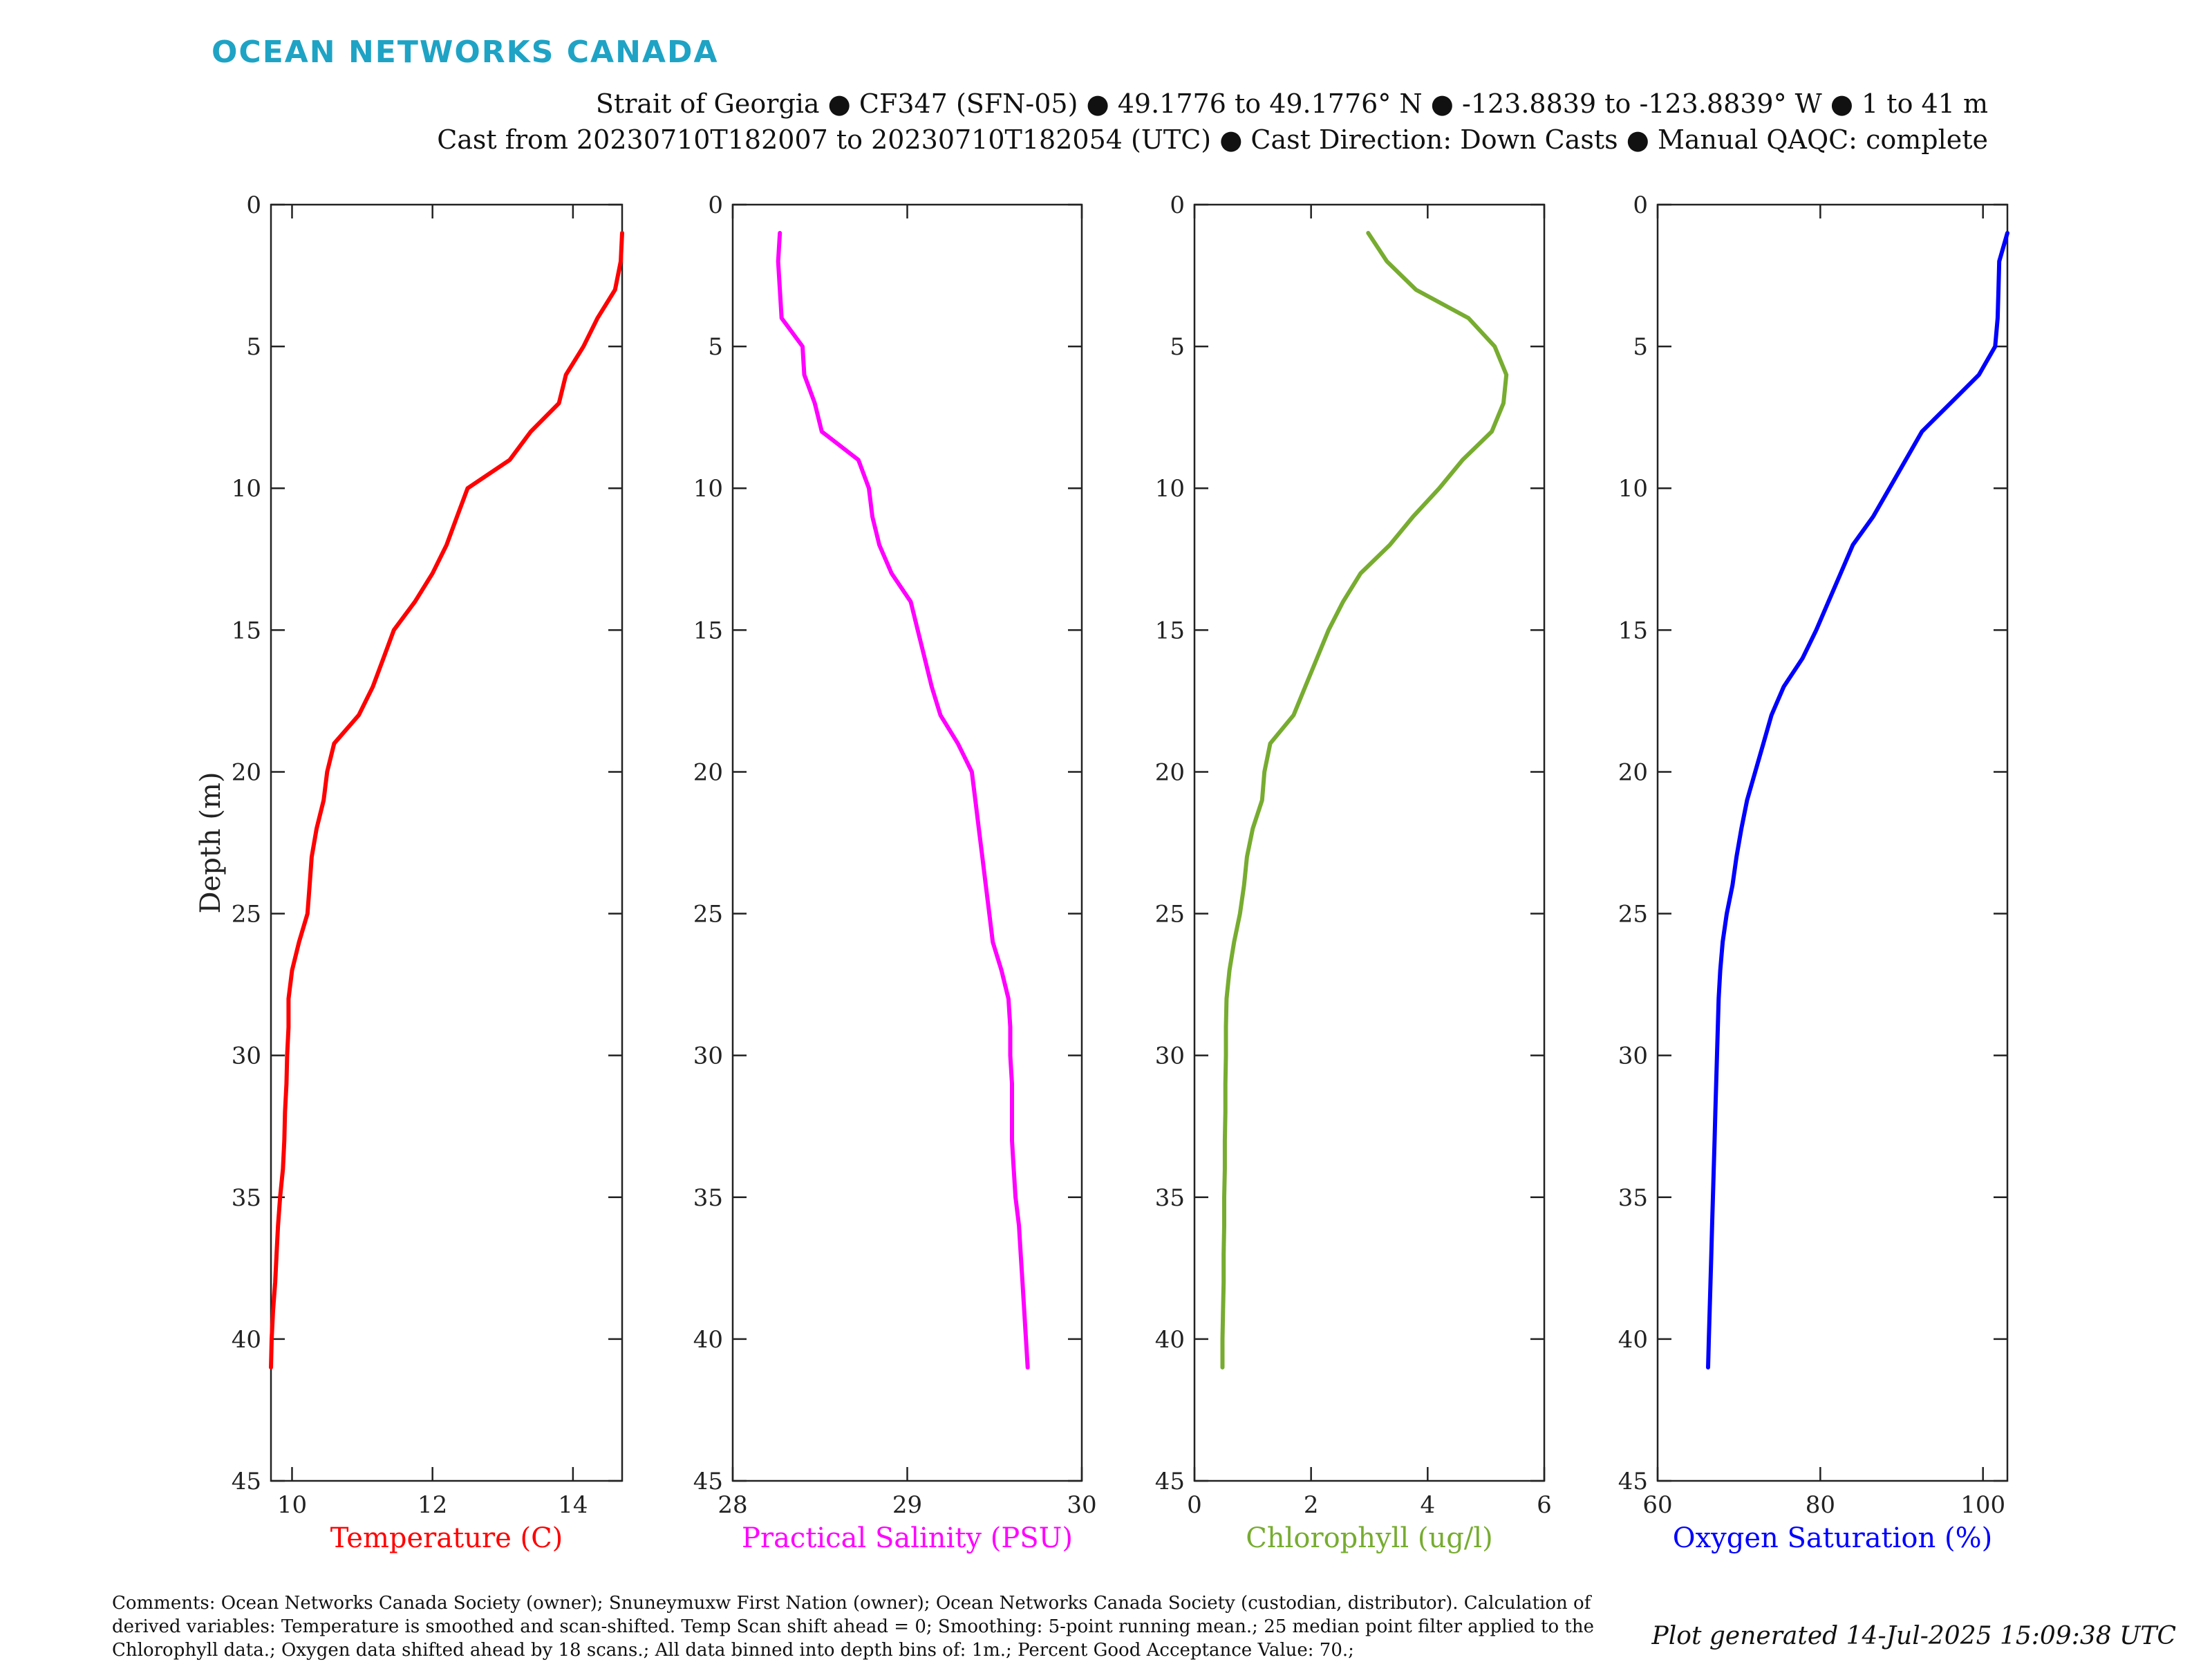 The image size is (2212, 1662). What do you see at coordinates (1311, 1505) in the screenshot?
I see `x-tick-label: 2` at bounding box center [1311, 1505].